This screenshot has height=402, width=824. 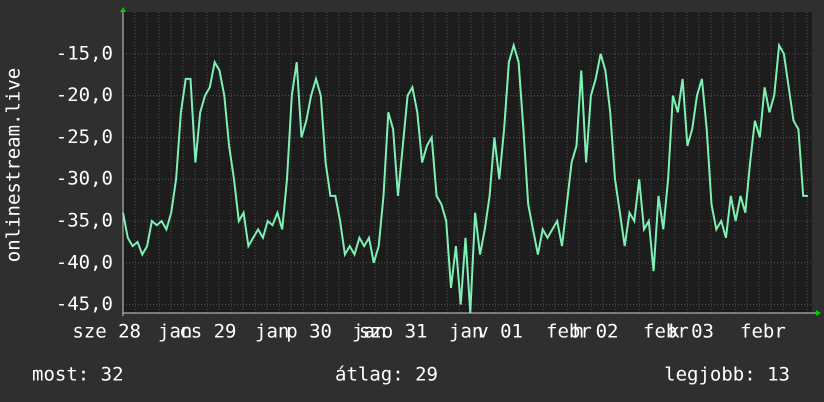 I want to click on x-day-label: v 01, so click(x=500, y=332).